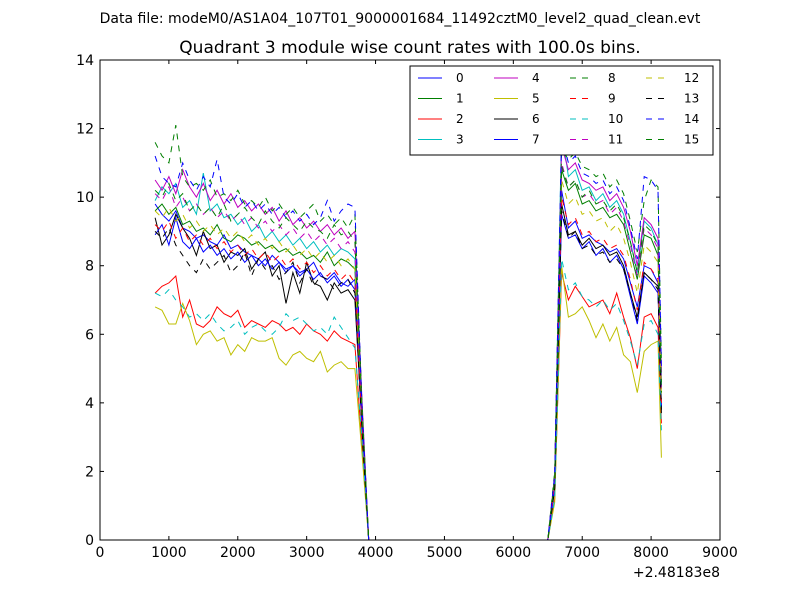  I want to click on legend-label-1: 1, so click(460, 99).